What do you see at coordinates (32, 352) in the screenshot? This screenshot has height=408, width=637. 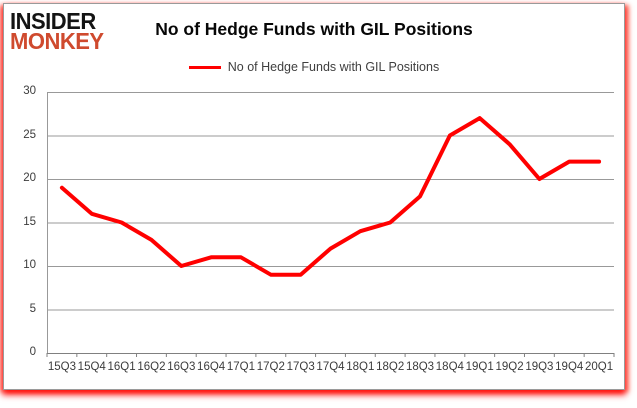 I see `y-tick-label: 0` at bounding box center [32, 352].